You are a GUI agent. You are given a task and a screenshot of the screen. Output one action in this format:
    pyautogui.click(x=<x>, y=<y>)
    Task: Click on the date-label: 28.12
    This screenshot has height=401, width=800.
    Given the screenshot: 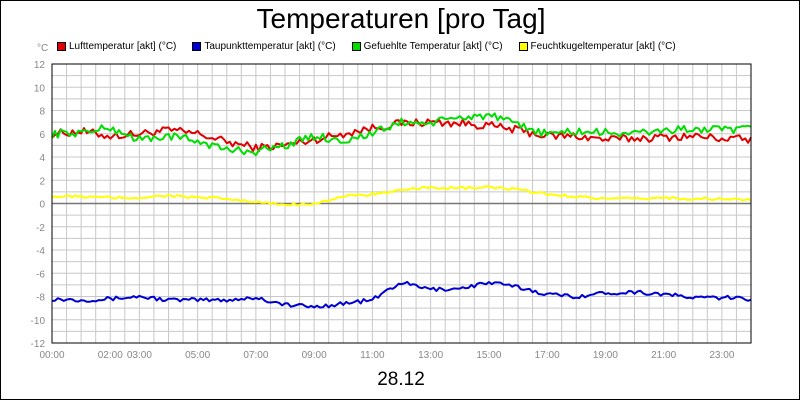 What is the action you would take?
    pyautogui.click(x=401, y=379)
    